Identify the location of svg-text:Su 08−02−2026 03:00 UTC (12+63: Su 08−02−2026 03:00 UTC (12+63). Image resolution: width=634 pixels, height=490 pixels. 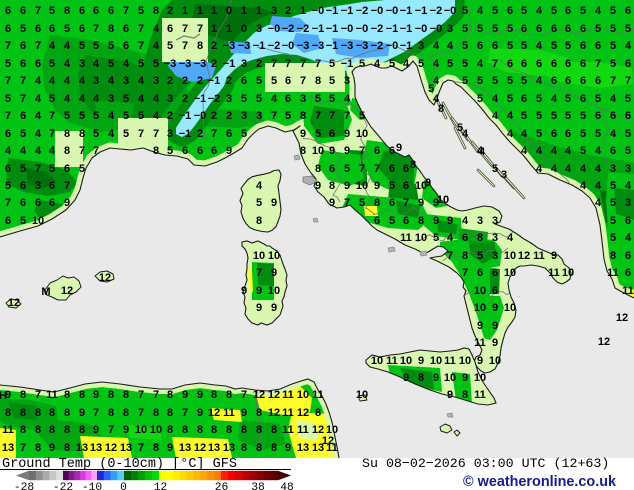
(485, 463).